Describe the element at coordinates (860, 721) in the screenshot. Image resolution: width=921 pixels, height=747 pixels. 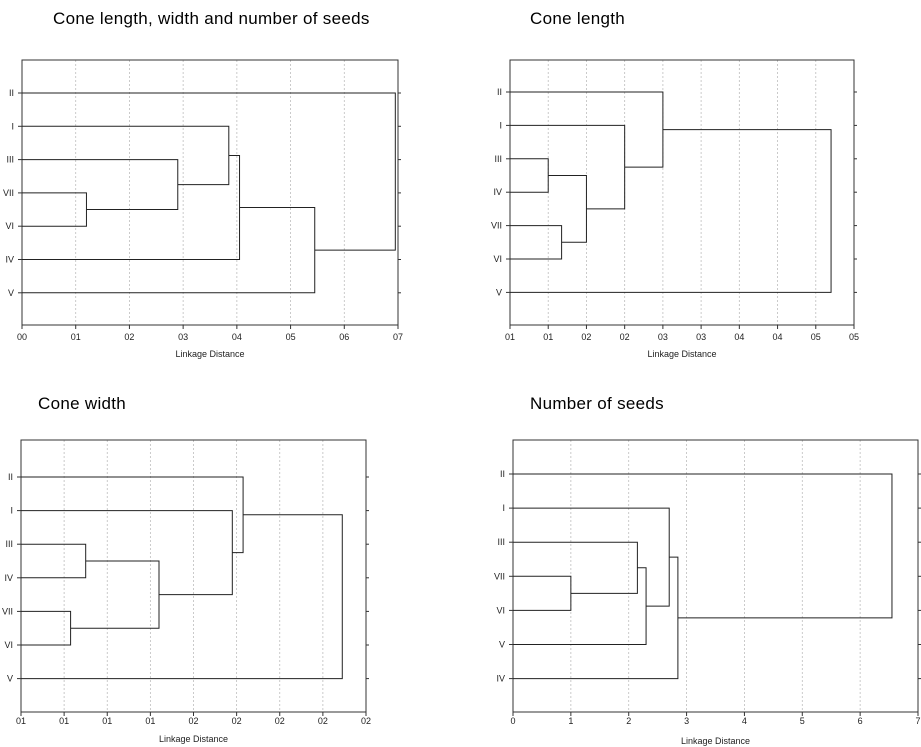
I see `x-tick-label: 6` at that location.